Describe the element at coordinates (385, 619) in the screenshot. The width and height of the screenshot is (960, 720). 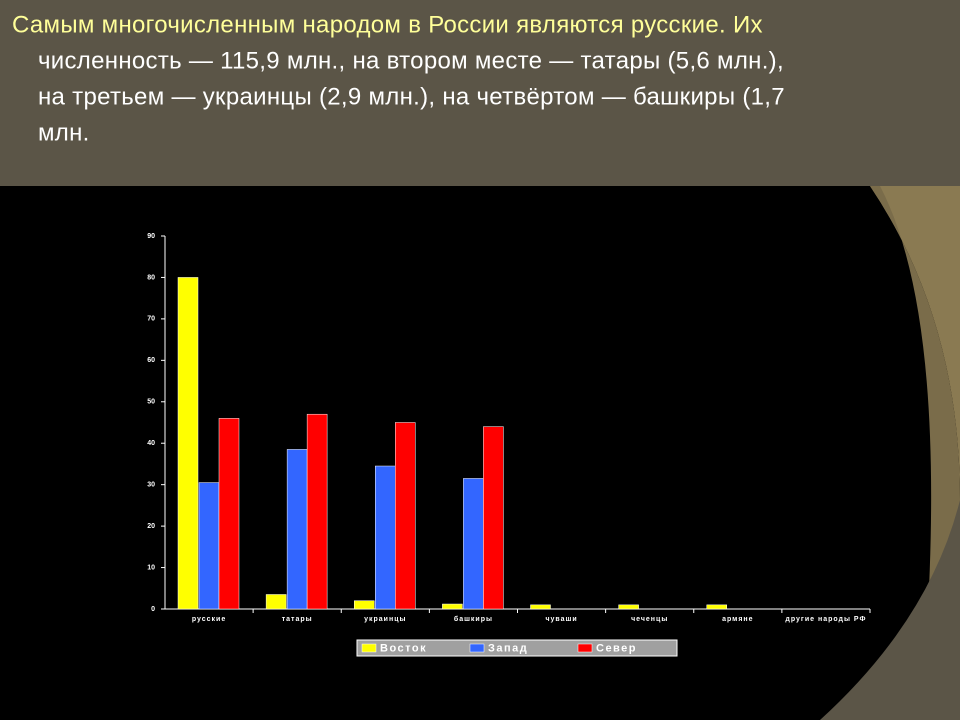
I see `x-tick-label: украинцы` at that location.